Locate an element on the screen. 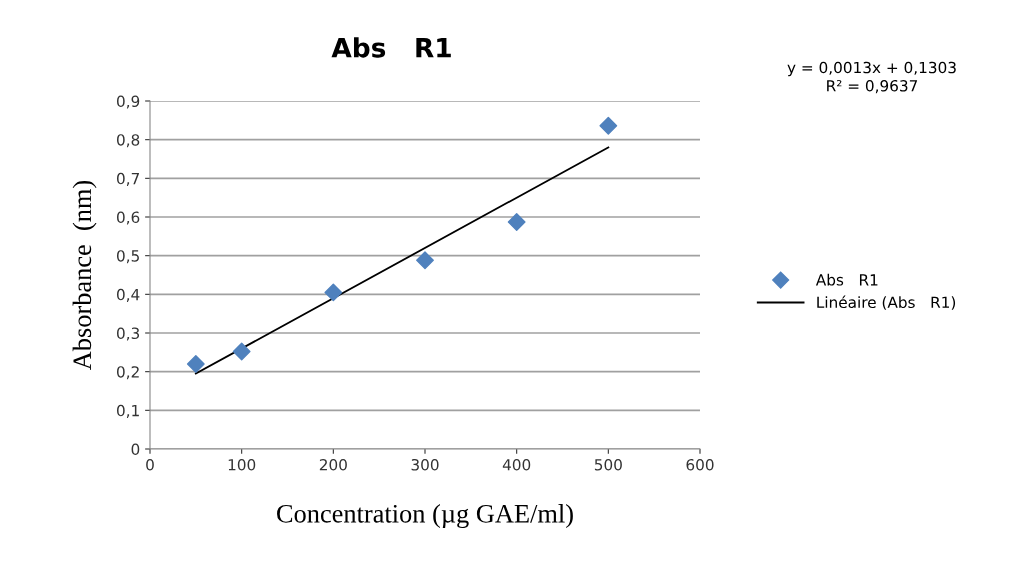  y-tick-label: 0,7 is located at coordinates (127, 179).